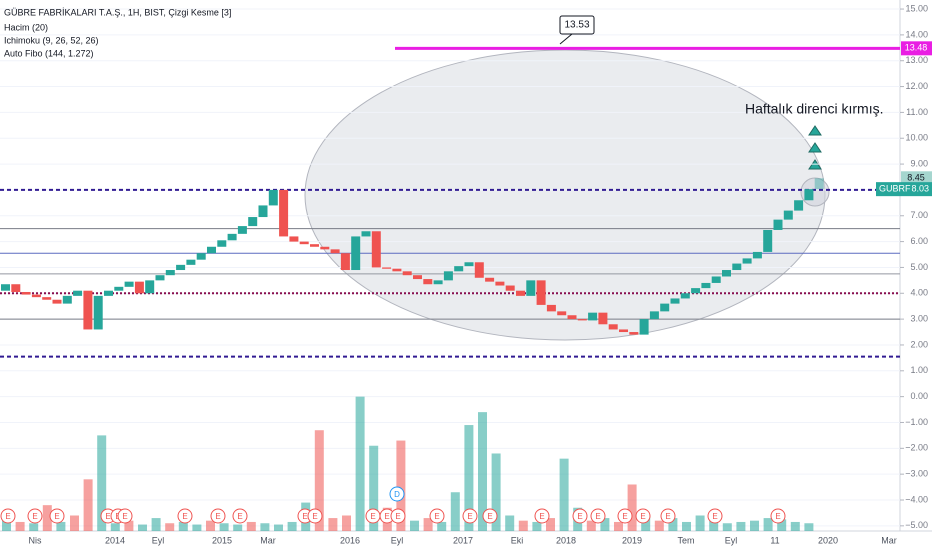 Image resolution: width=932 pixels, height=550 pixels. I want to click on y-tick-label: 15.00, so click(916, 8).